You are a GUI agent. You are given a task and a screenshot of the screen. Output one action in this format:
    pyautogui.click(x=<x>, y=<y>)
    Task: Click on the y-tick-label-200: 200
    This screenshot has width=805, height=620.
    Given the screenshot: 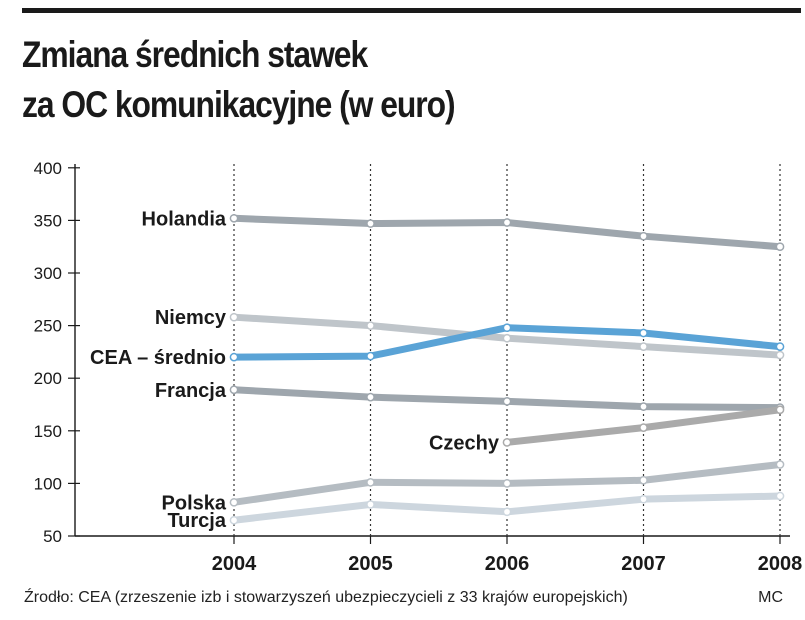 What is the action you would take?
    pyautogui.click(x=48, y=378)
    